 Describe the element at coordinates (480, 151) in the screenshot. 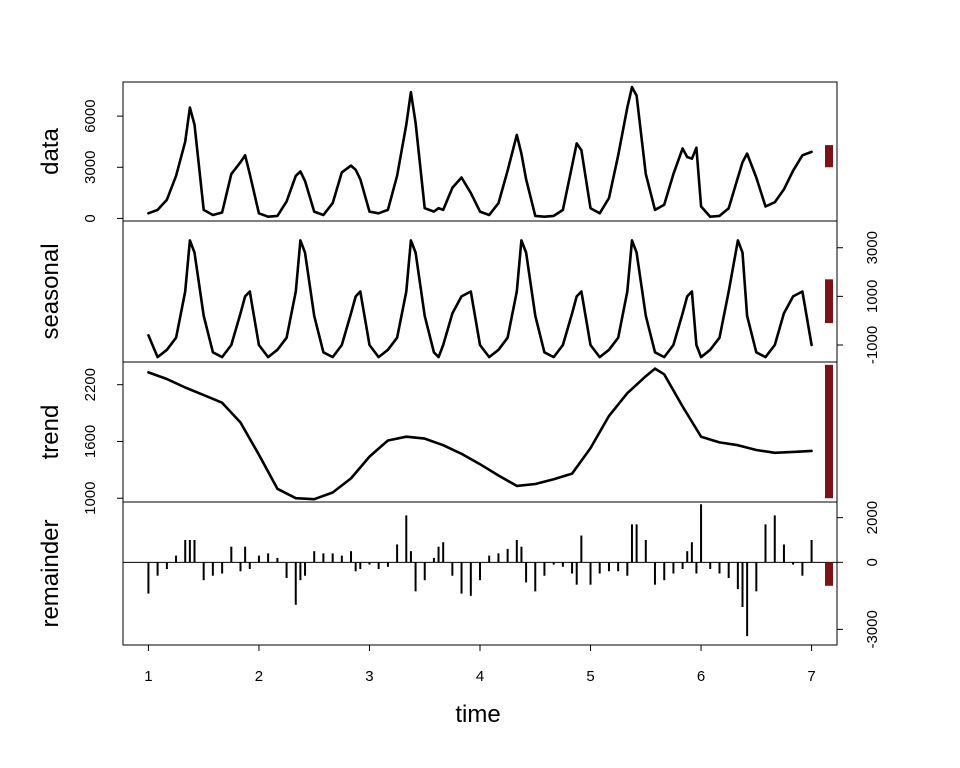

I see `data-series-line` at that location.